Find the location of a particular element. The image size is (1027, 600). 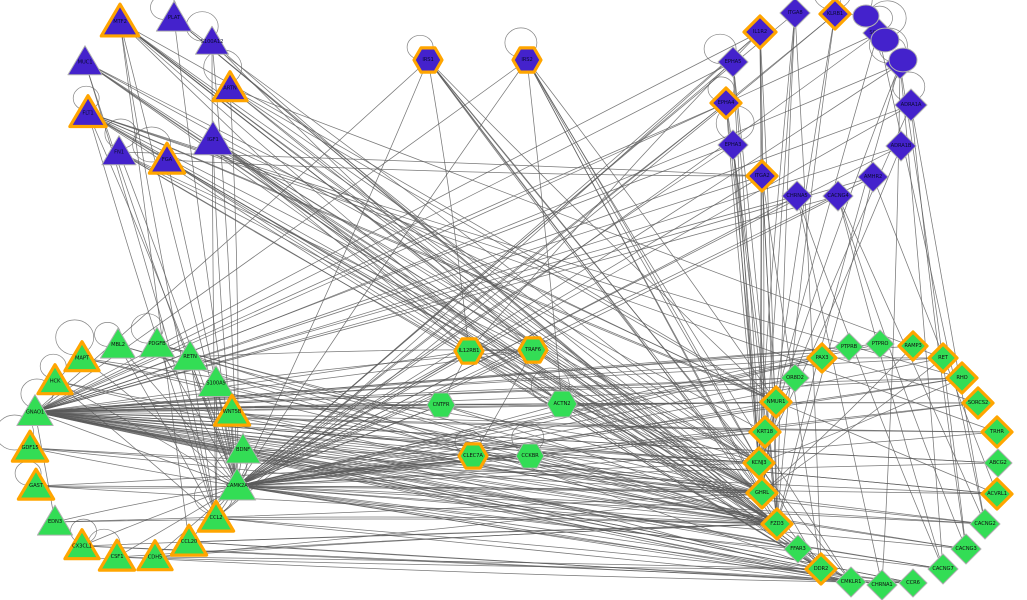

graph-node-itga2: ITGA2 is located at coordinates (762, 176).